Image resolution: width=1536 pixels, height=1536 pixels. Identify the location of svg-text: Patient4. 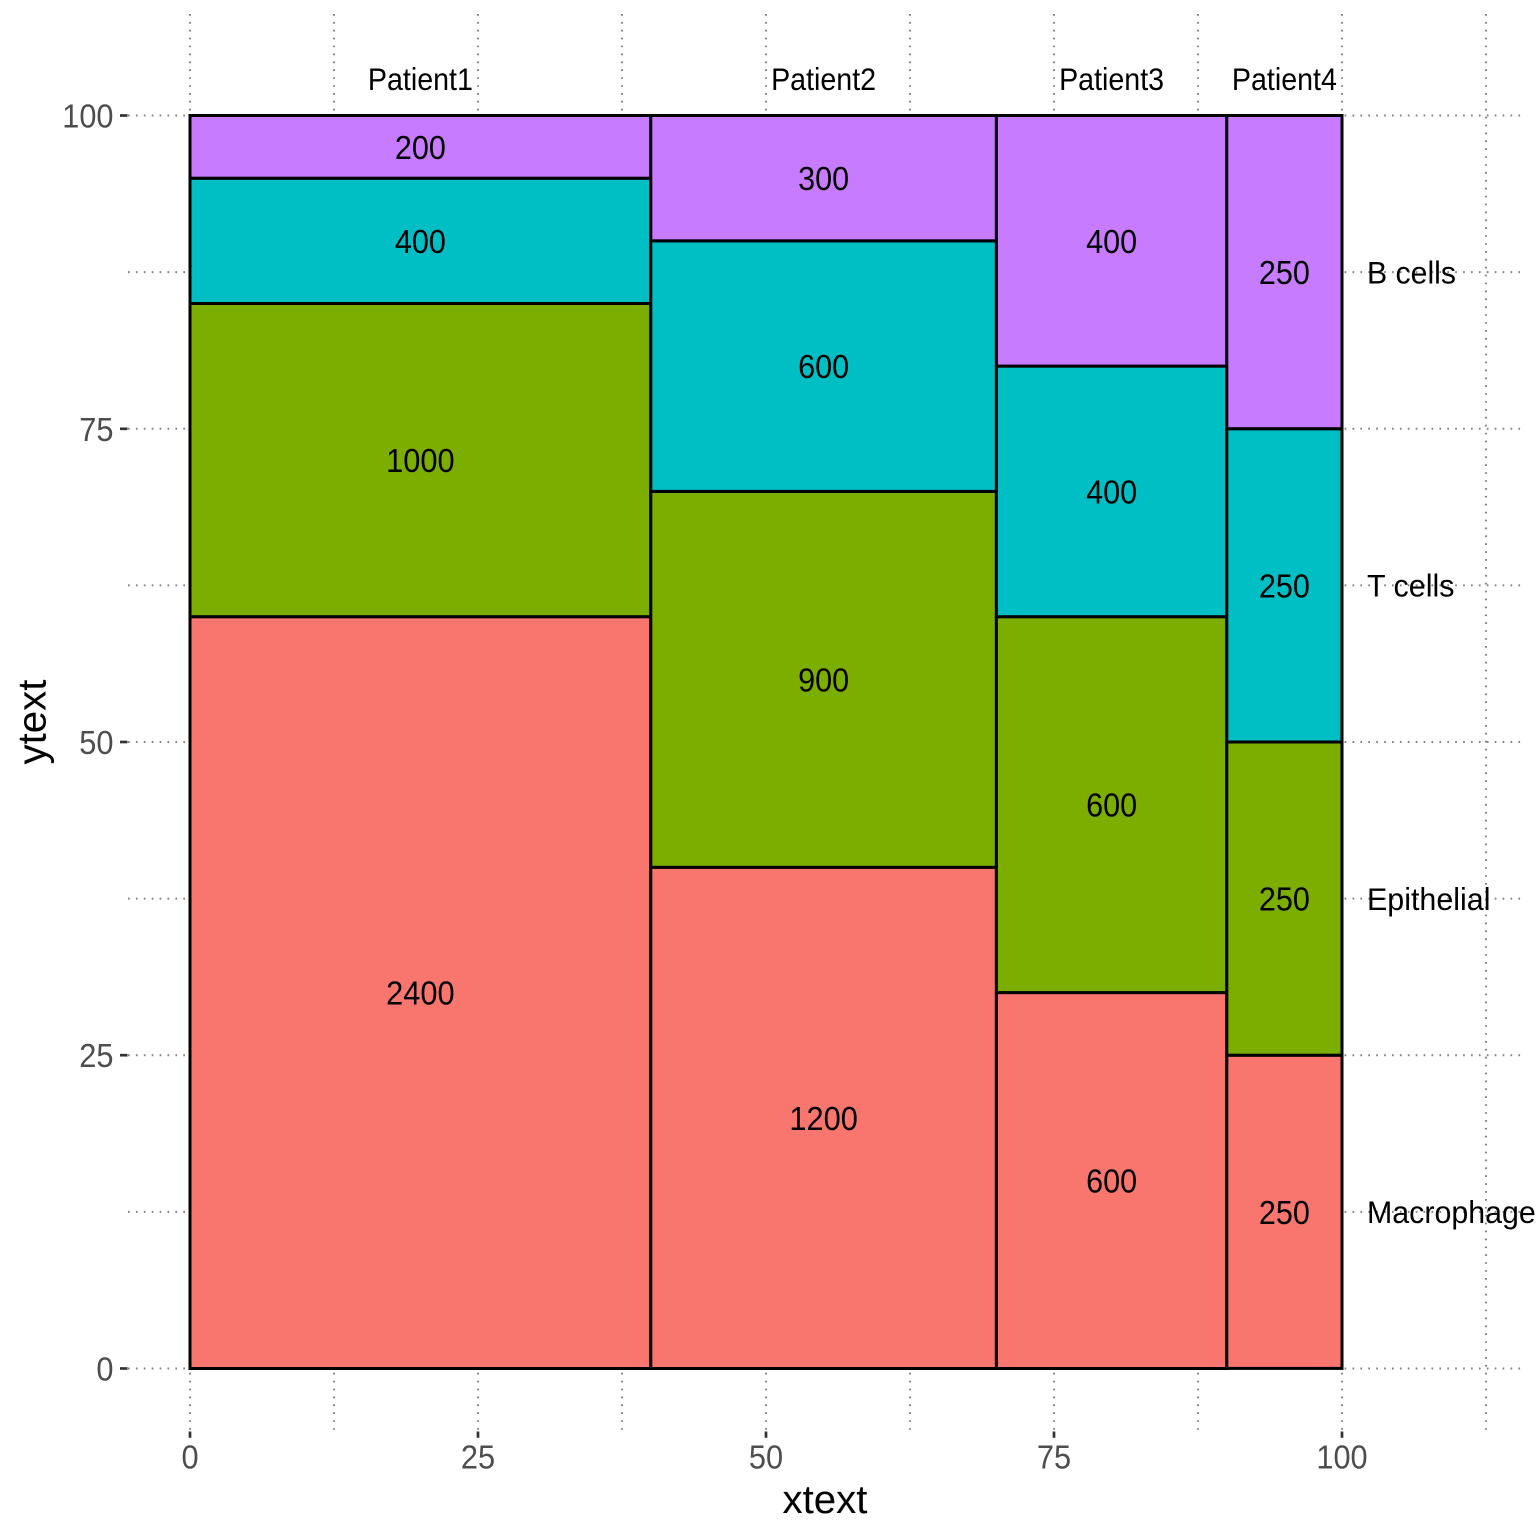
(1284, 79).